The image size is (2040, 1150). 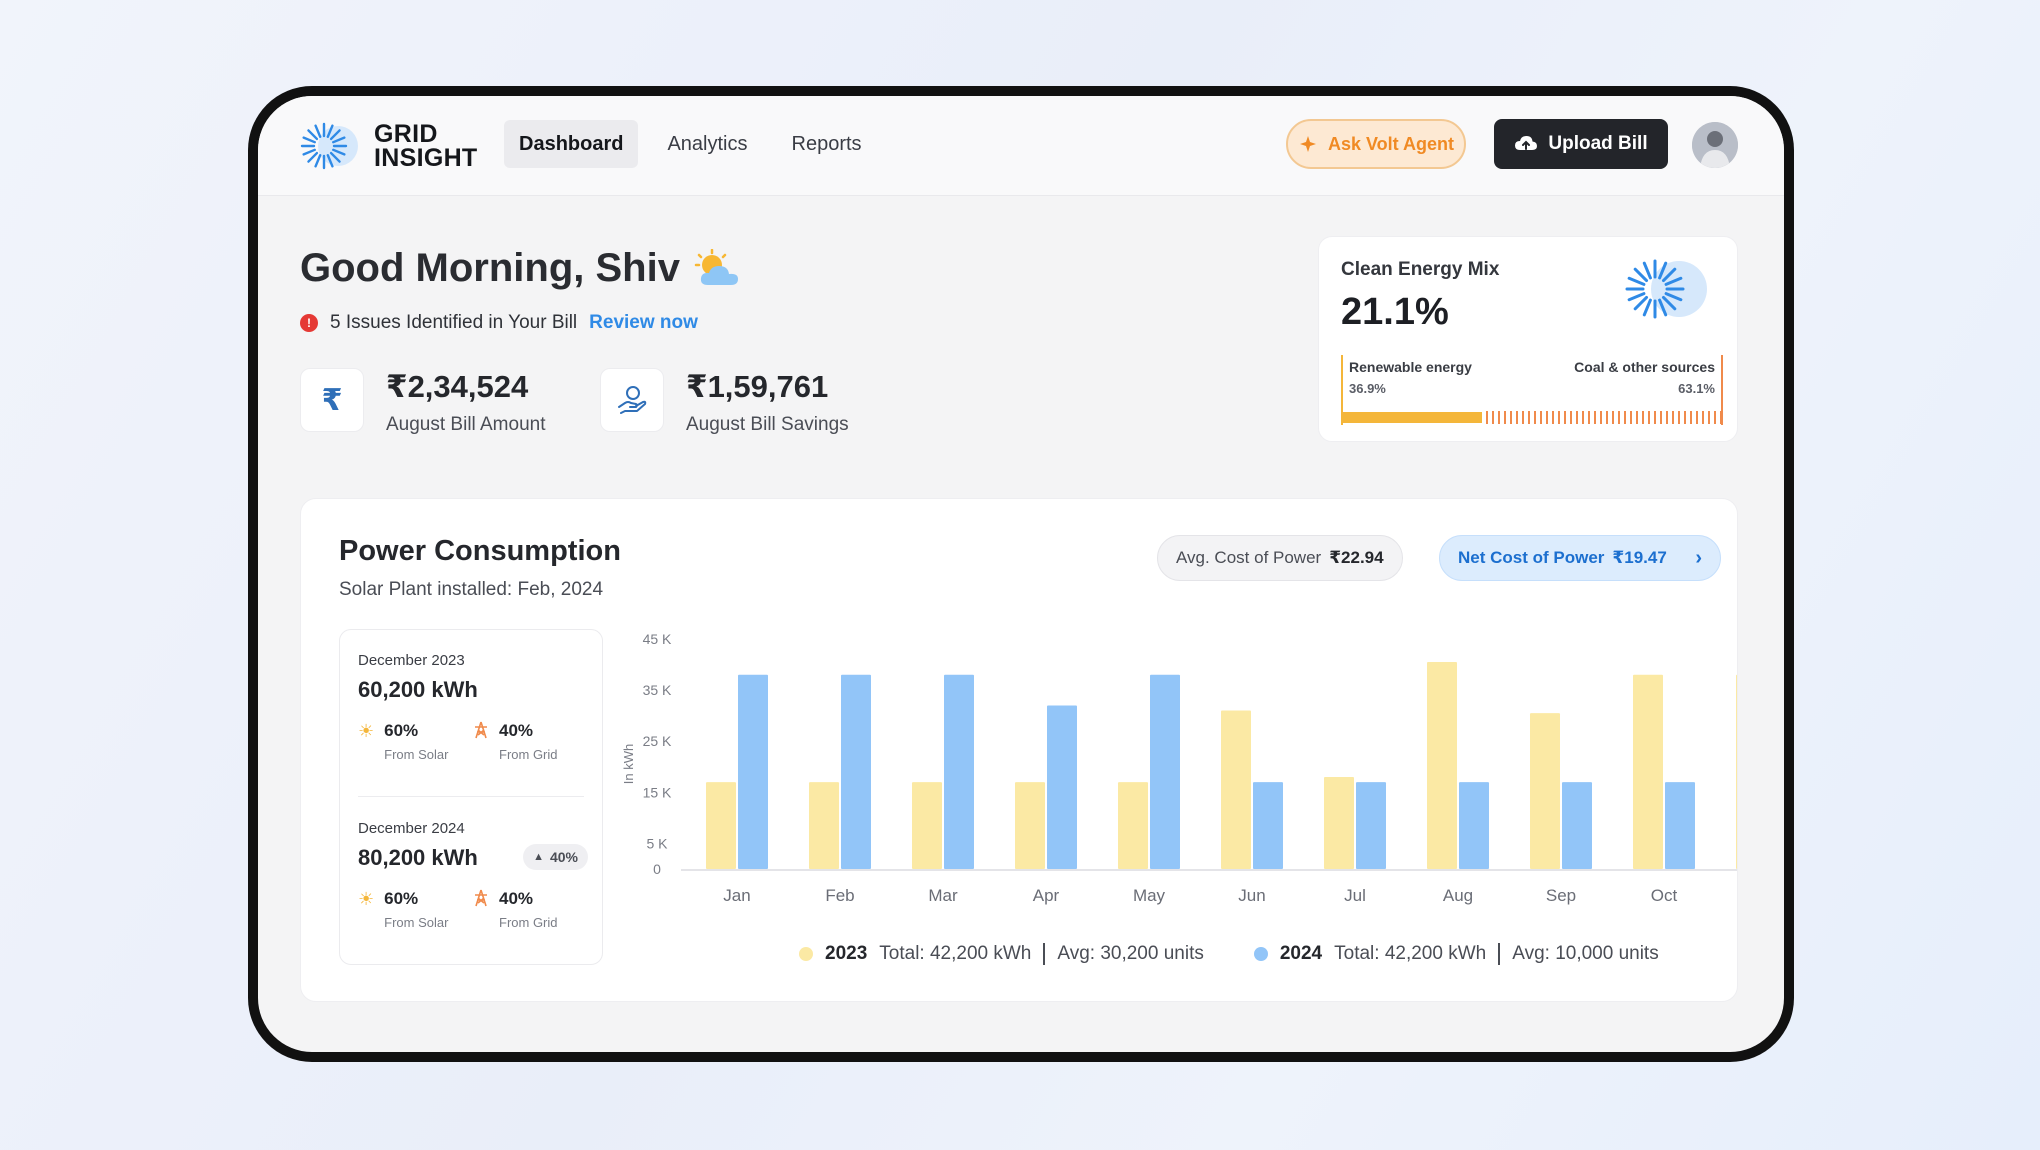 What do you see at coordinates (389, 146) in the screenshot?
I see `logo: GRID INSIGHT` at bounding box center [389, 146].